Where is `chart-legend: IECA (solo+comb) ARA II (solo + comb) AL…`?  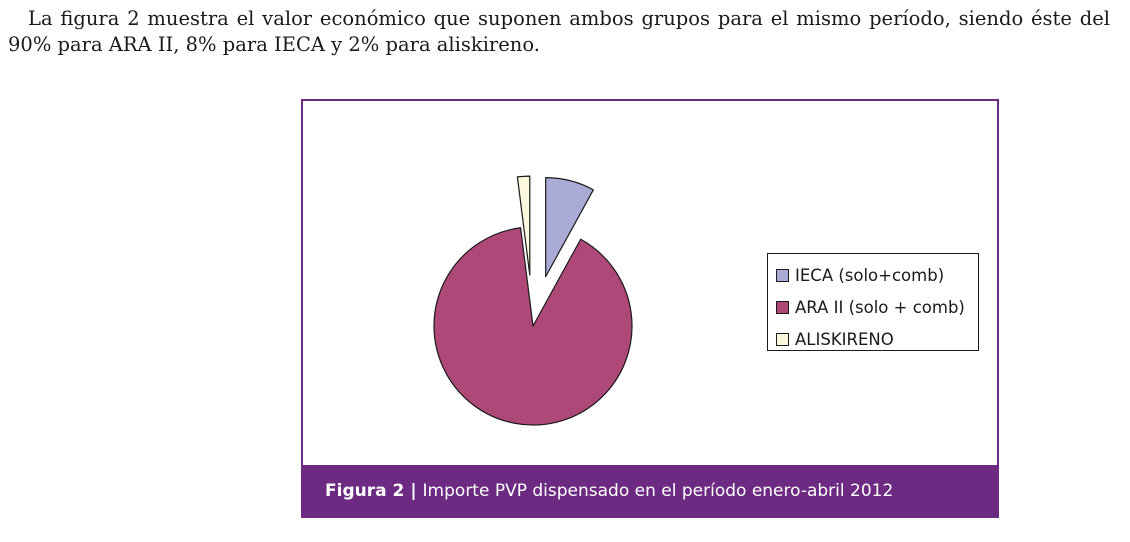
chart-legend: IECA (solo+comb) ARA II (solo + comb) AL… is located at coordinates (873, 302).